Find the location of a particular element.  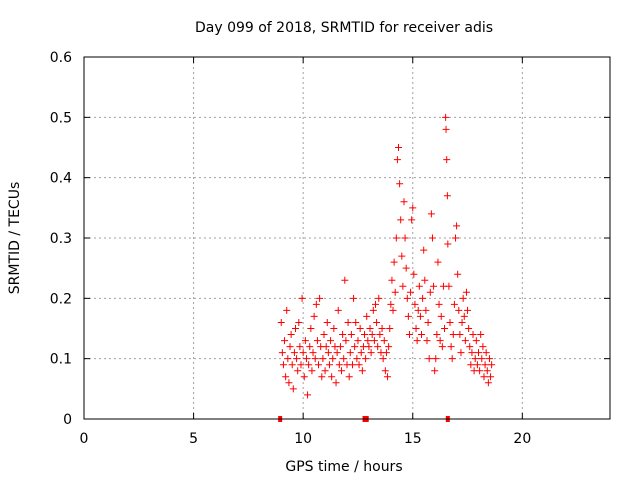

x-tick-label: 5 is located at coordinates (193, 439).